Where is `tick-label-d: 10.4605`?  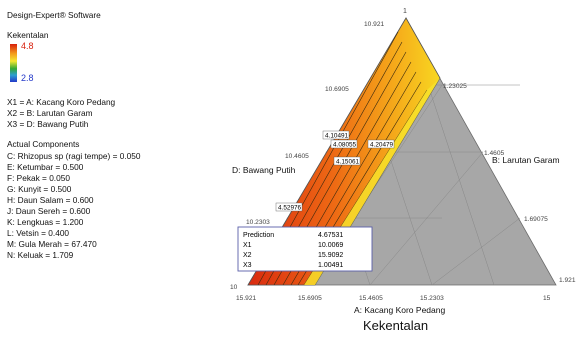 tick-label-d: 10.4605 is located at coordinates (297, 156).